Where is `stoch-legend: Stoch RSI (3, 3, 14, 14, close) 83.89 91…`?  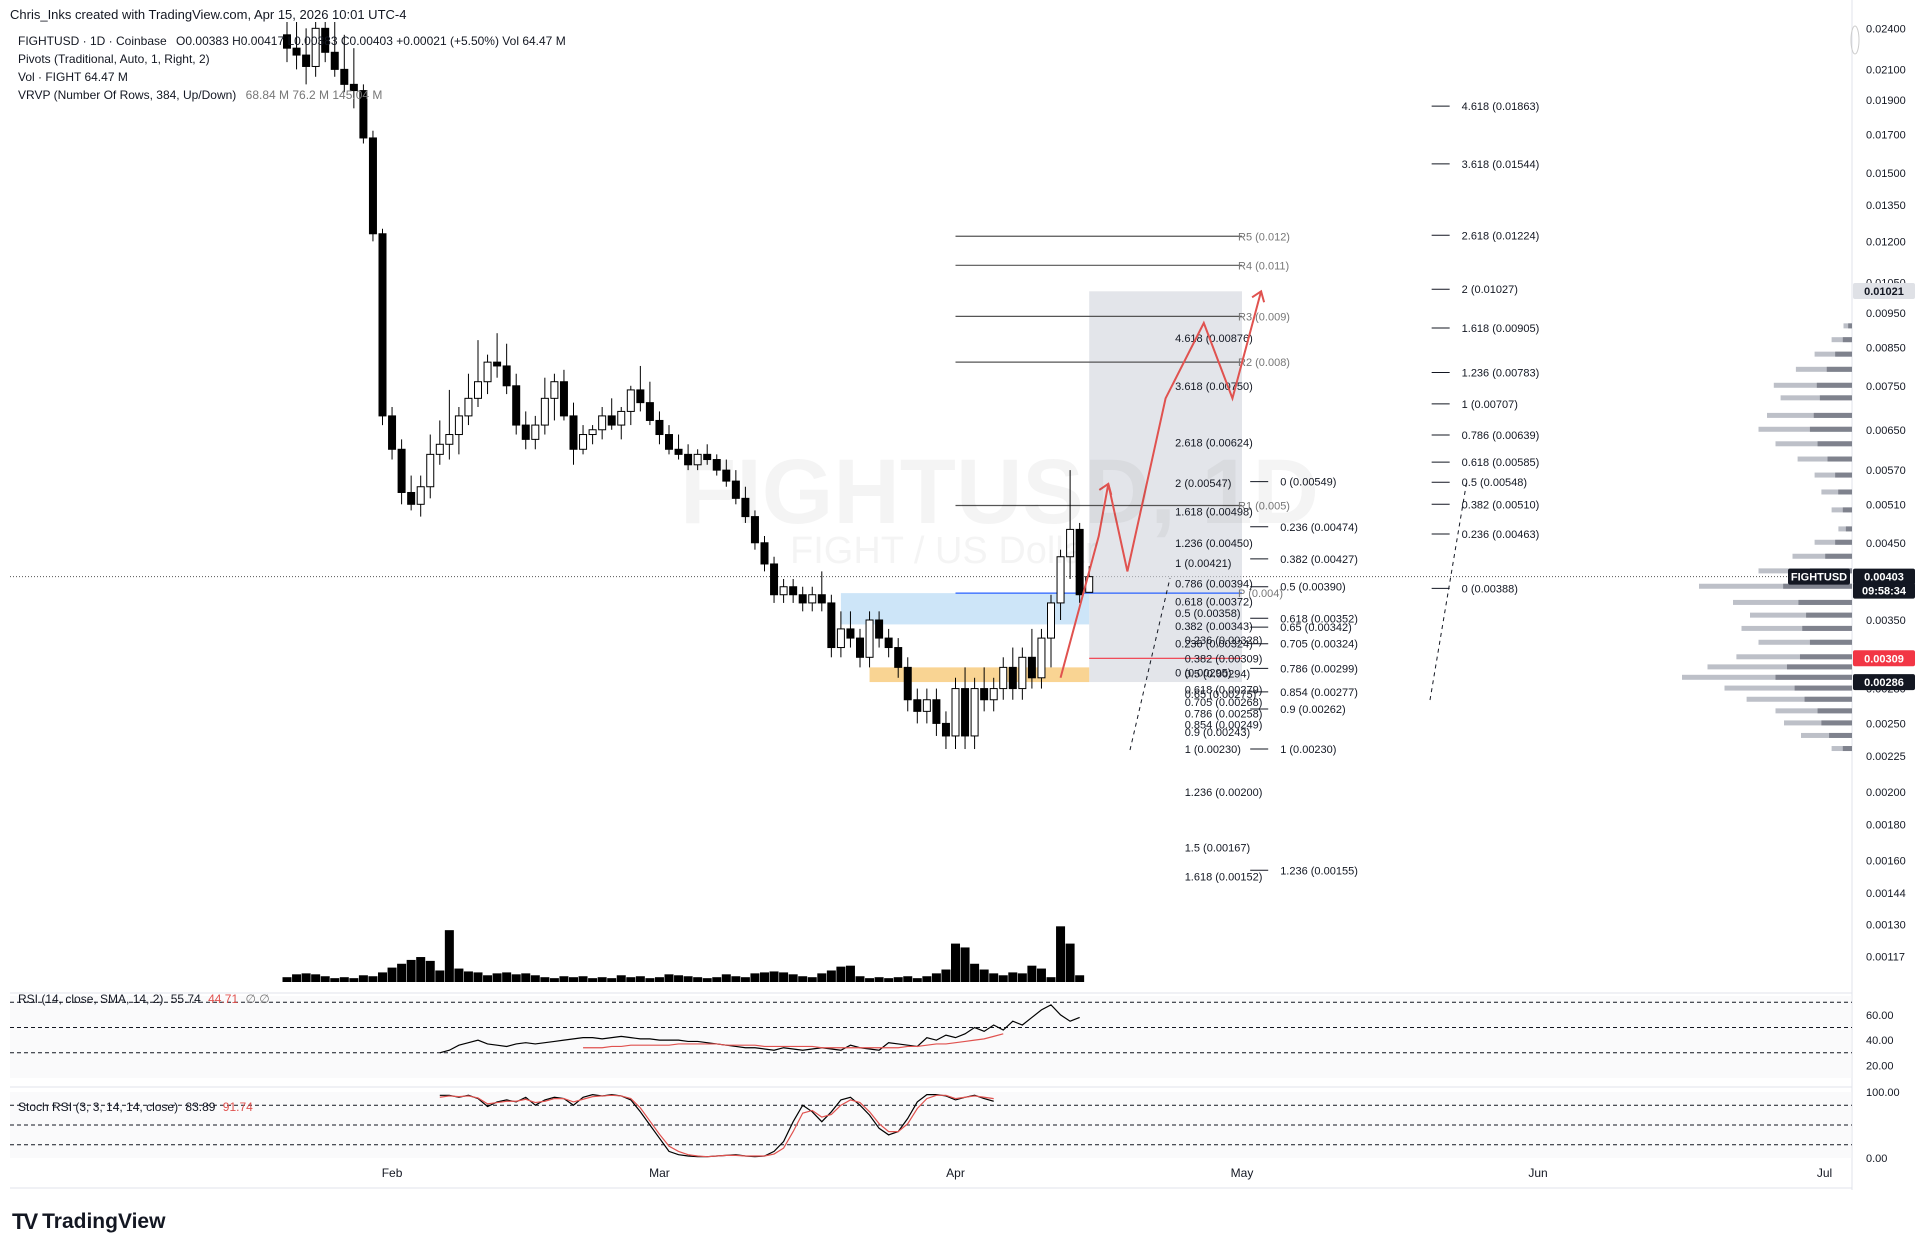 stoch-legend: Stoch RSI (3, 3, 14, 14, close) 83.89 91… is located at coordinates (135, 1107).